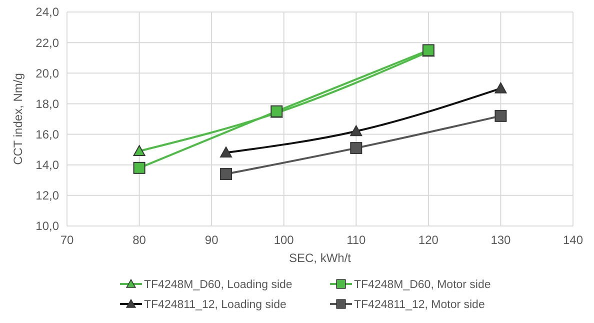 Image resolution: width=594 pixels, height=323 pixels. What do you see at coordinates (48, 165) in the screenshot?
I see `y-tick-label: 14,0` at bounding box center [48, 165].